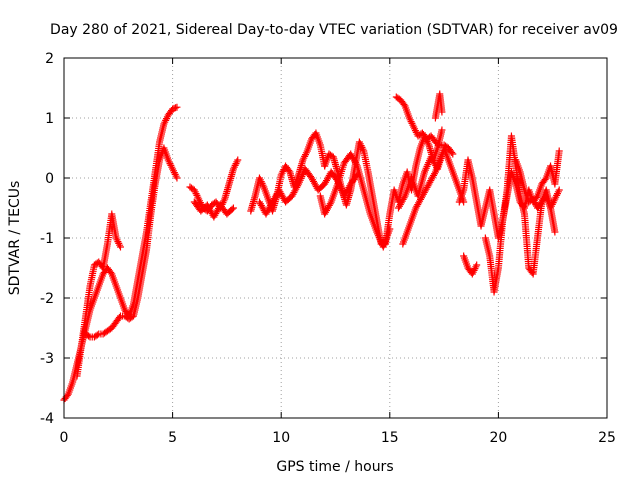 The image size is (640, 480). What do you see at coordinates (47, 419) in the screenshot?
I see `y-tick-label: -4` at bounding box center [47, 419].